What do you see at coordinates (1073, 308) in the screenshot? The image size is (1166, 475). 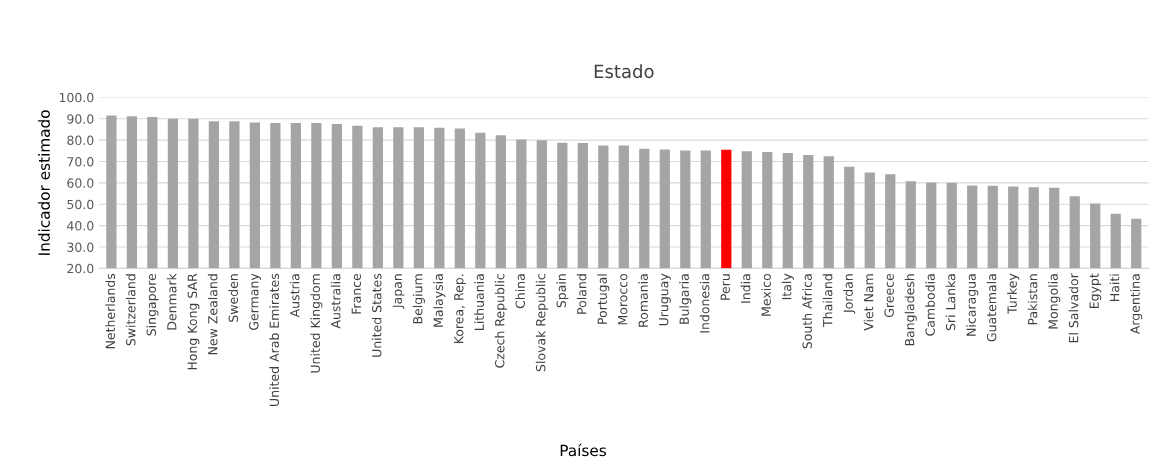 I see `x-tick-label: El Salvador` at bounding box center [1073, 308].